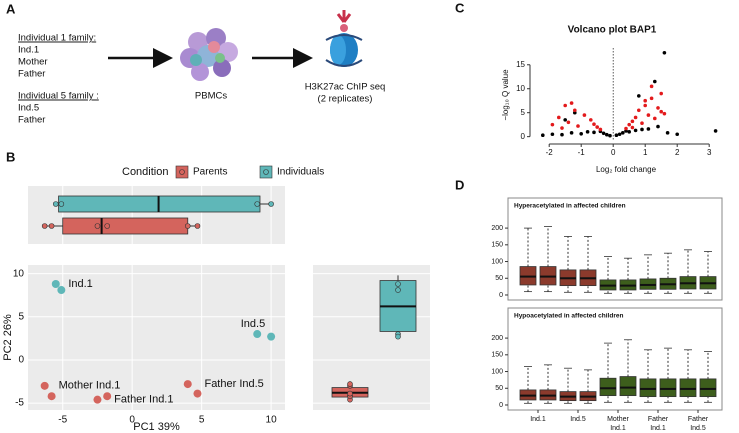 Image resolution: width=739 pixels, height=433 pixels. I want to click on cells-icon, so click(209, 54).